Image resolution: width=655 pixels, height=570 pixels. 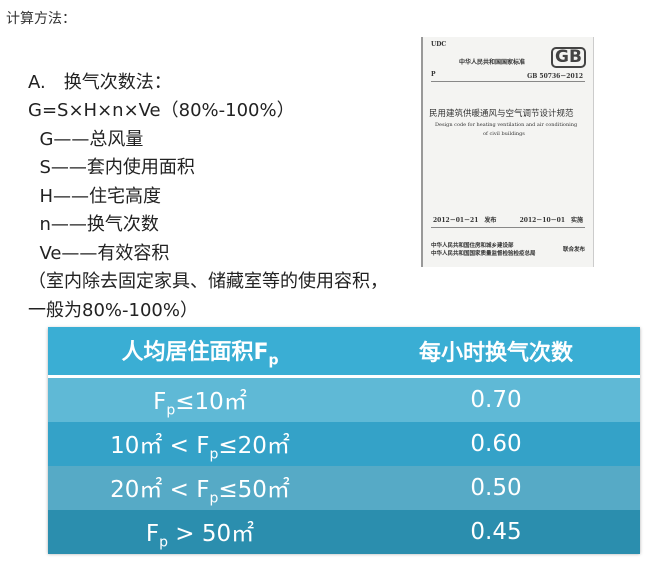 What do you see at coordinates (211, 533) in the screenshot?
I see `area-post: > 50㎡` at bounding box center [211, 533].